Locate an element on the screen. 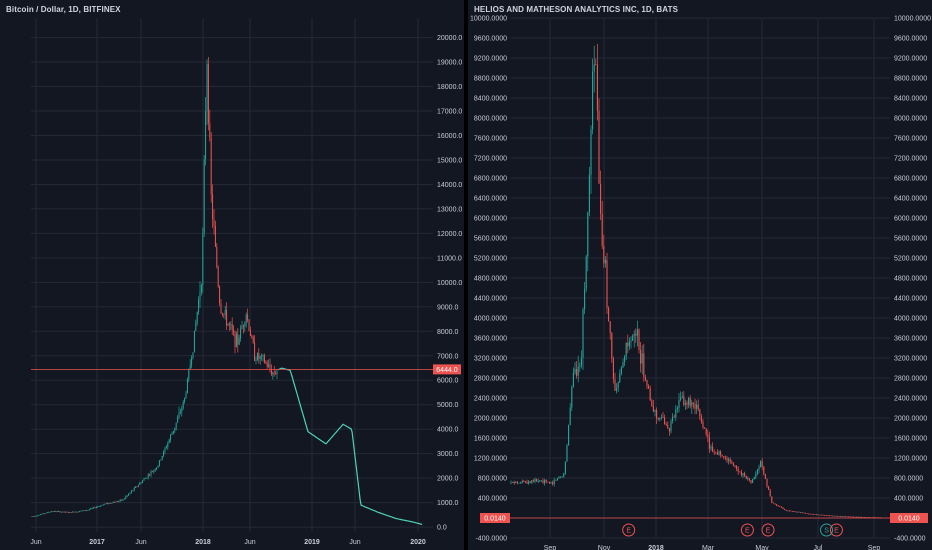  x-tick-label: 2019 is located at coordinates (312, 542).